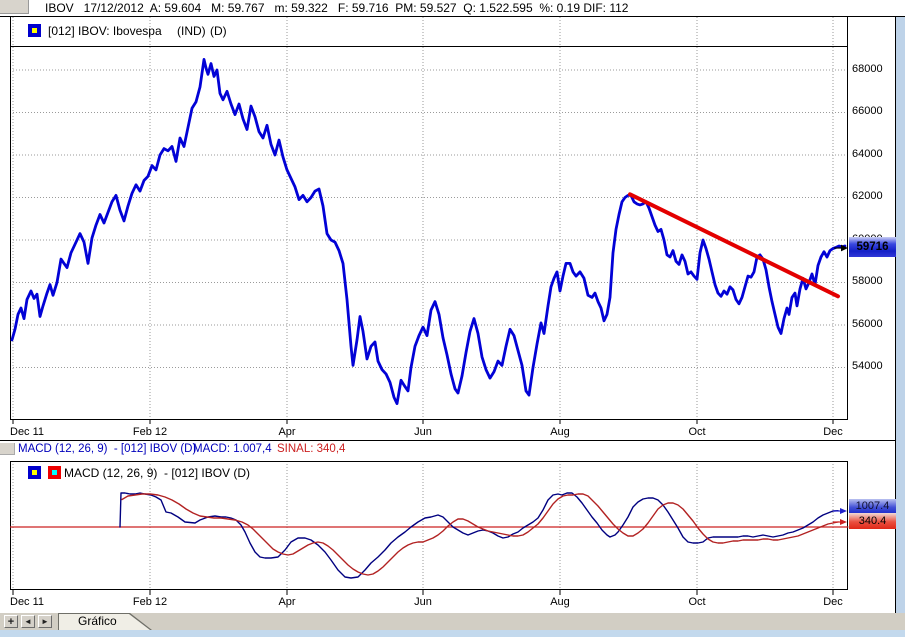 The width and height of the screenshot is (905, 637). Describe the element at coordinates (34, 472) in the screenshot. I see `macd-series-icon` at that location.